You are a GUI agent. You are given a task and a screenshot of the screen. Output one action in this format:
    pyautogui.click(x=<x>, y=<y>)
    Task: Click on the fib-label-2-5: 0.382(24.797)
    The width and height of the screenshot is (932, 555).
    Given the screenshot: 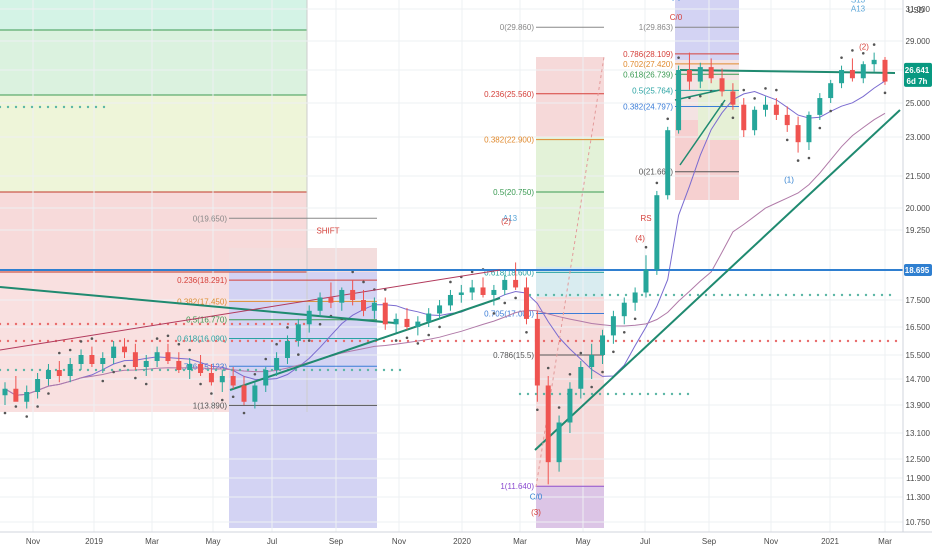 What is the action you would take?
    pyautogui.click(x=648, y=106)
    